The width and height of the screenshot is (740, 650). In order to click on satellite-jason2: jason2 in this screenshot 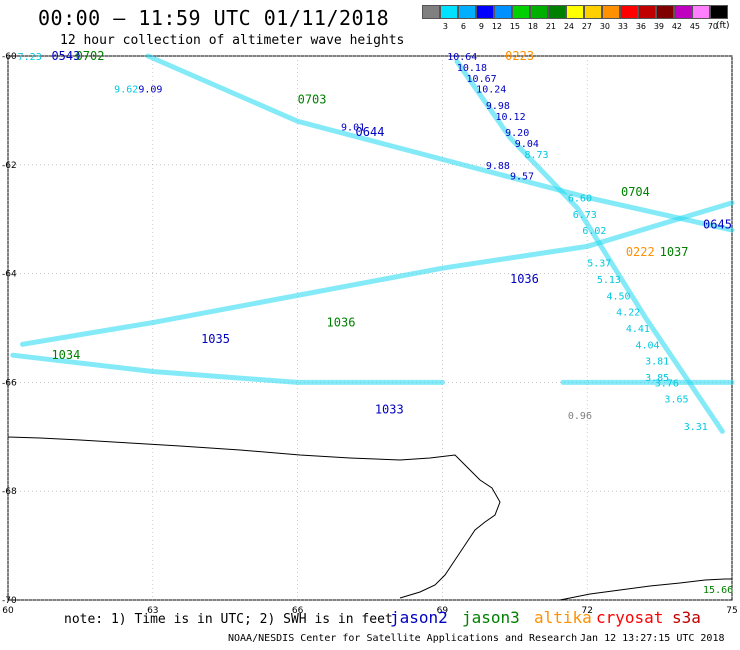, I will do `click(419, 617)`.